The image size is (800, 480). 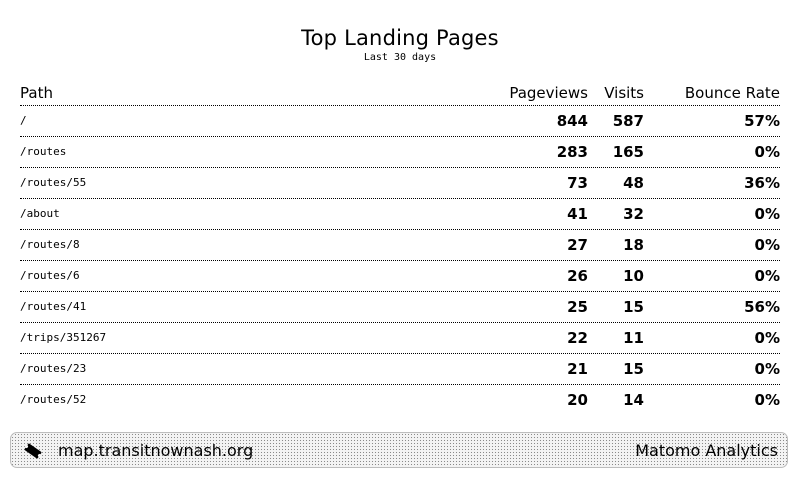 I want to click on visits-cell: 32, so click(x=633, y=214).